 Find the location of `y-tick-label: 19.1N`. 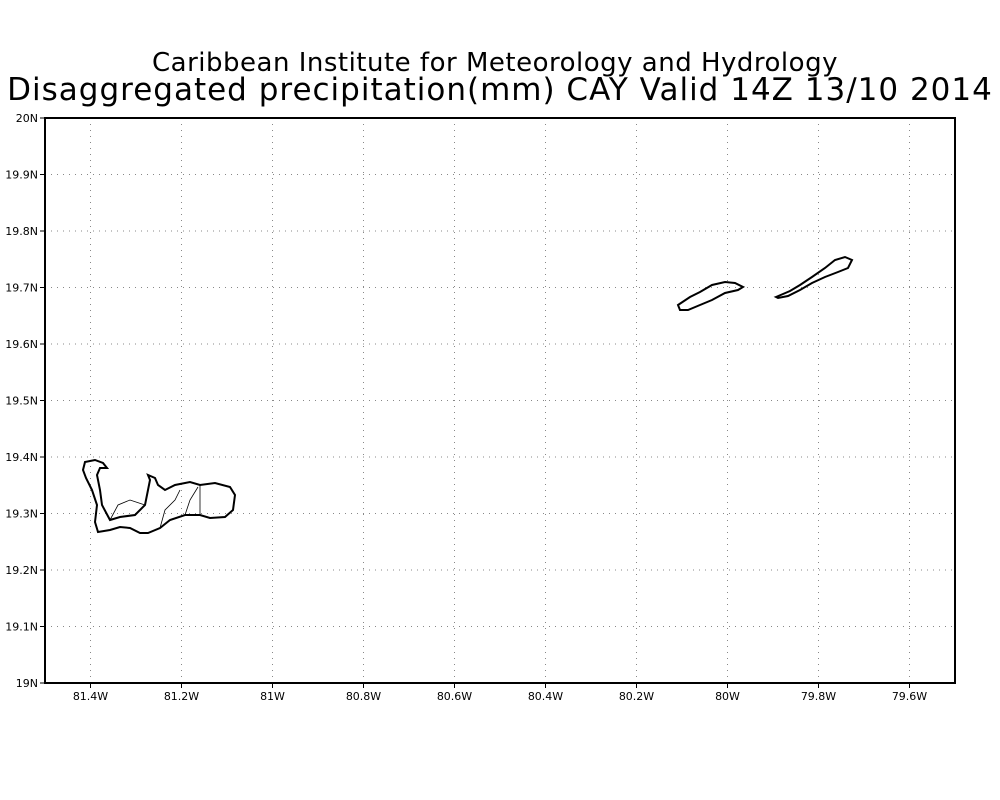

y-tick-label: 19.1N is located at coordinates (21, 627).